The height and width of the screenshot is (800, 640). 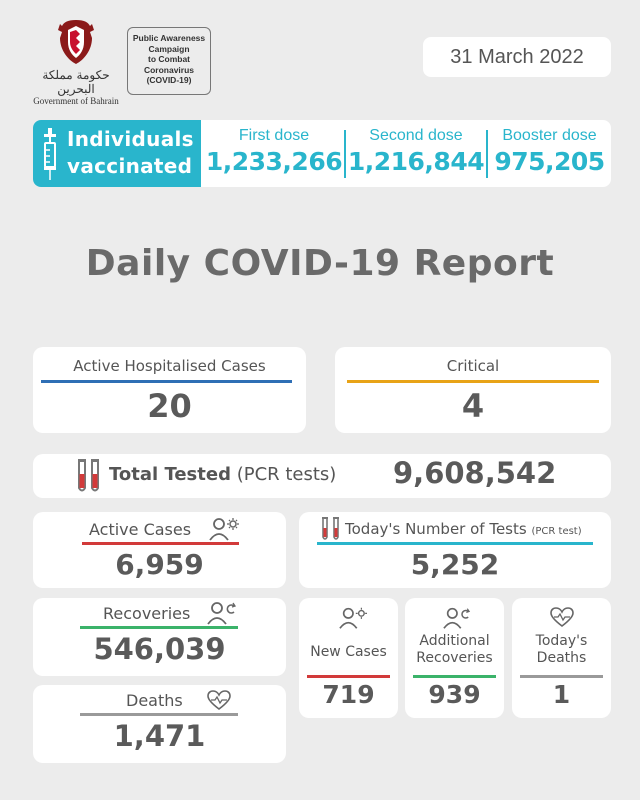 What do you see at coordinates (154, 700) in the screenshot?
I see `deaths-label: Deaths` at bounding box center [154, 700].